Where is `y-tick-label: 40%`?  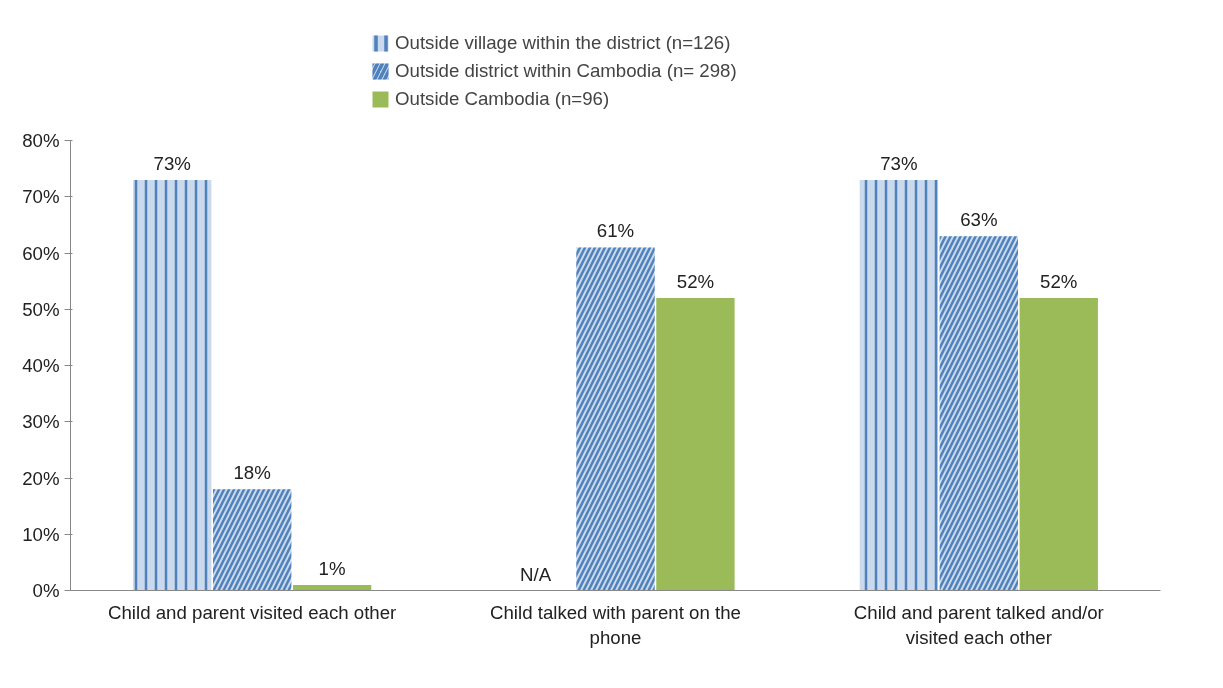
y-tick-label: 40% is located at coordinates (41, 365).